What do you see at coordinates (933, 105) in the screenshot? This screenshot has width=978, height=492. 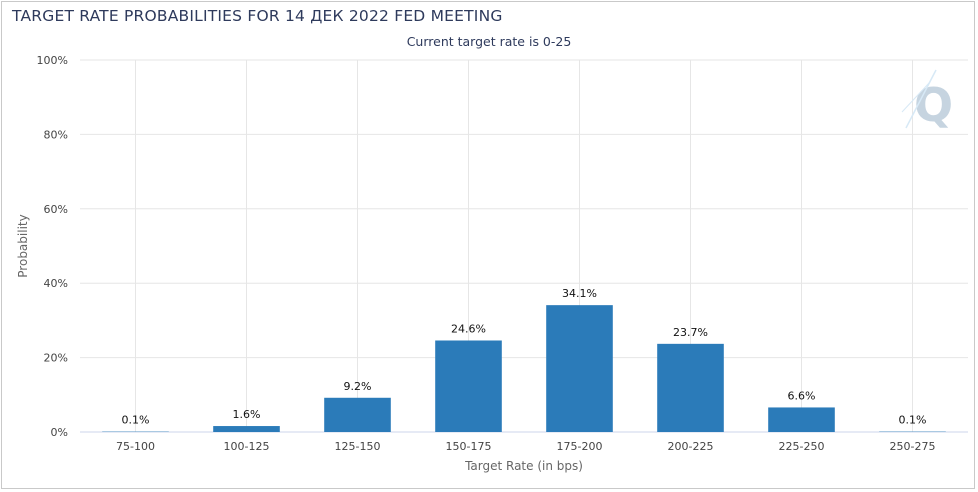 I see `logo-q-icon: Q` at bounding box center [933, 105].